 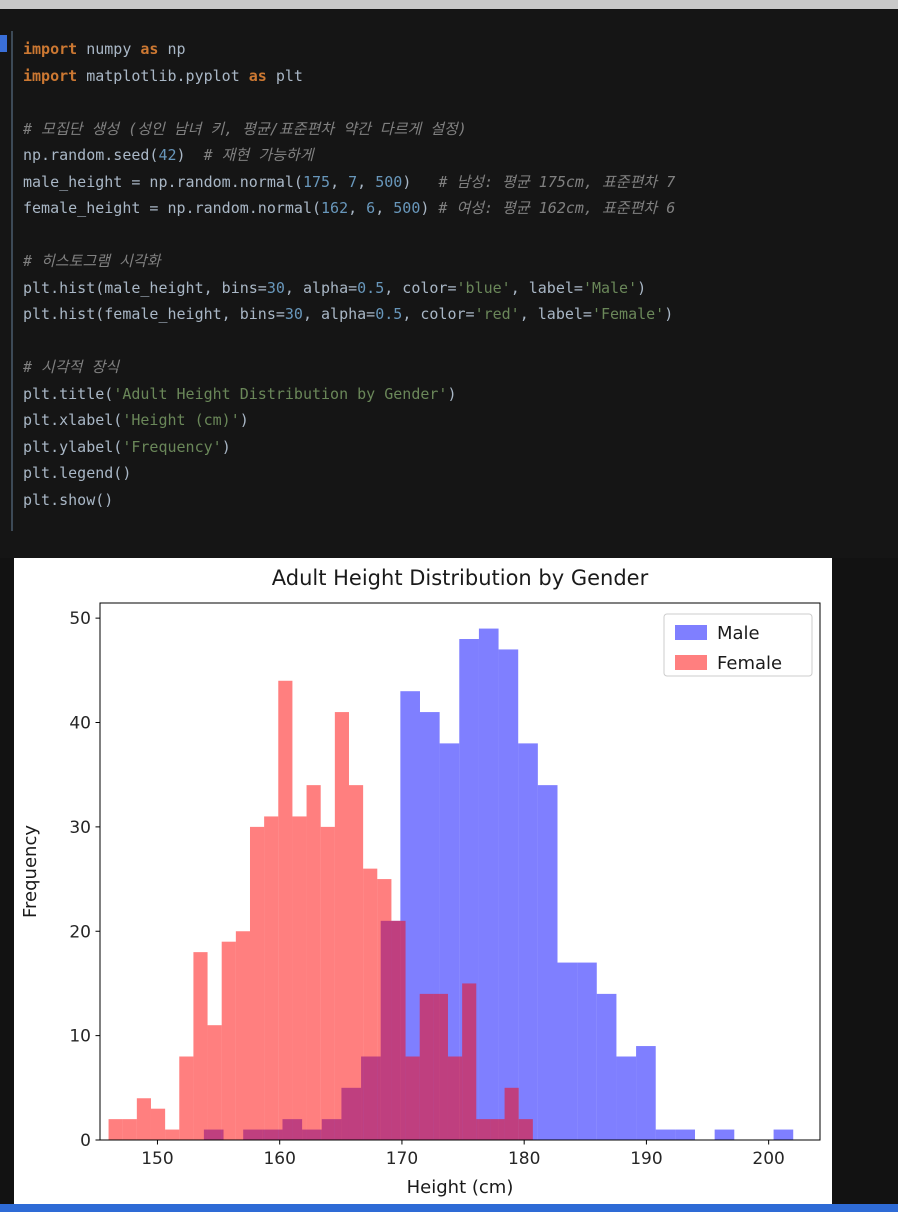 What do you see at coordinates (80, 828) in the screenshot?
I see `y-tick-label: 30` at bounding box center [80, 828].